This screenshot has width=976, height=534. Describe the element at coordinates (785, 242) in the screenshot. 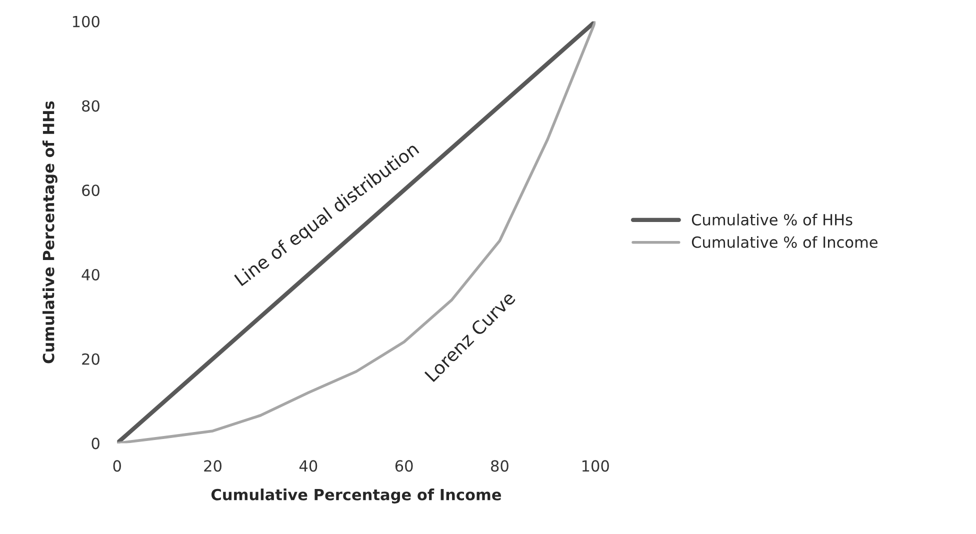

I see `legend-label: Cumulative % of Income` at that location.